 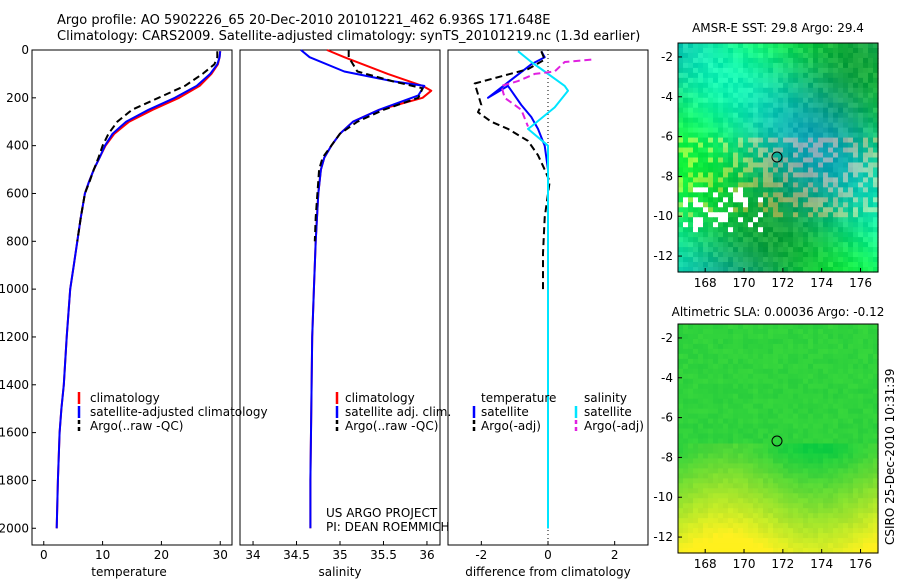 What do you see at coordinates (14, 480) in the screenshot?
I see `y-tick-label: 1800` at bounding box center [14, 480].